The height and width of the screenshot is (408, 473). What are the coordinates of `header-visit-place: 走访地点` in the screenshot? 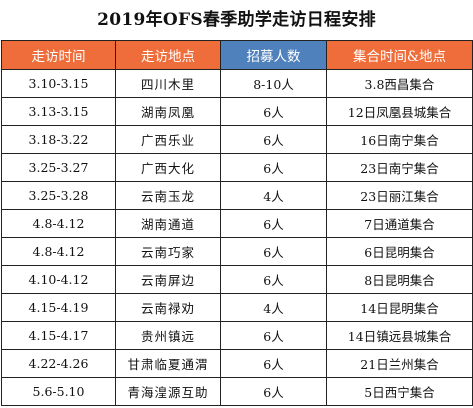 It's located at (168, 55).